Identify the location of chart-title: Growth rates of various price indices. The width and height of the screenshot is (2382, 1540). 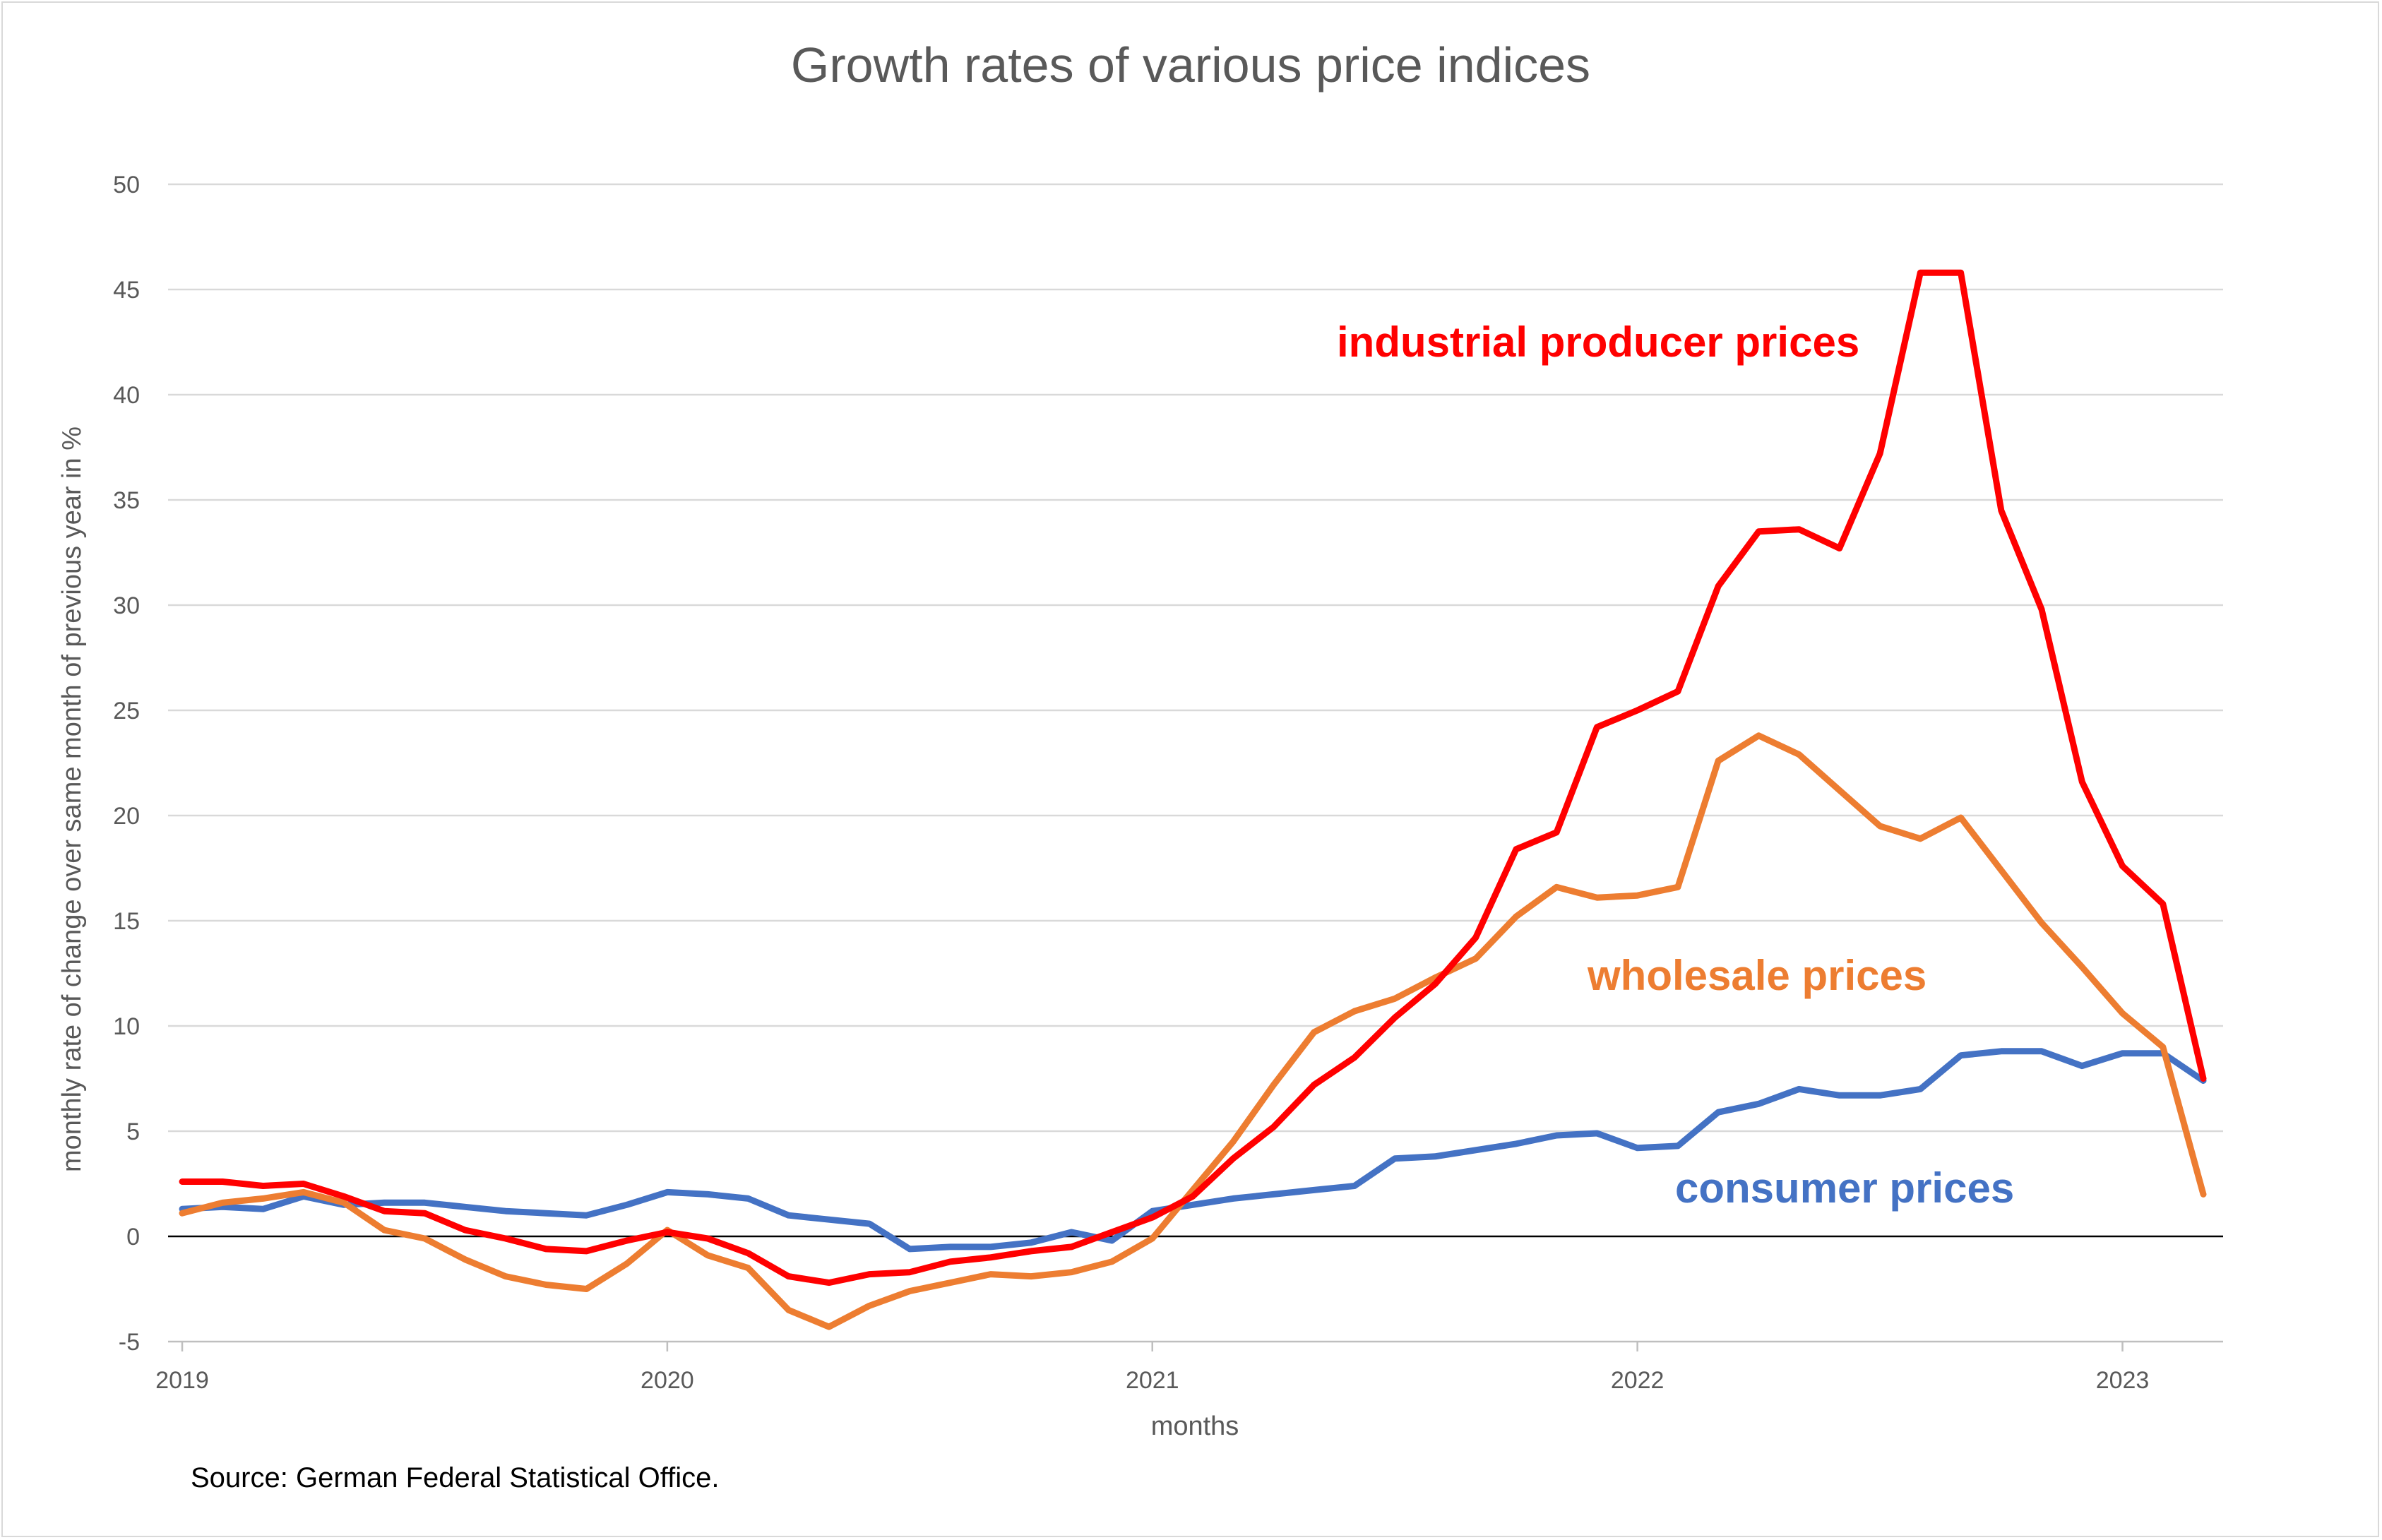
(1190, 64).